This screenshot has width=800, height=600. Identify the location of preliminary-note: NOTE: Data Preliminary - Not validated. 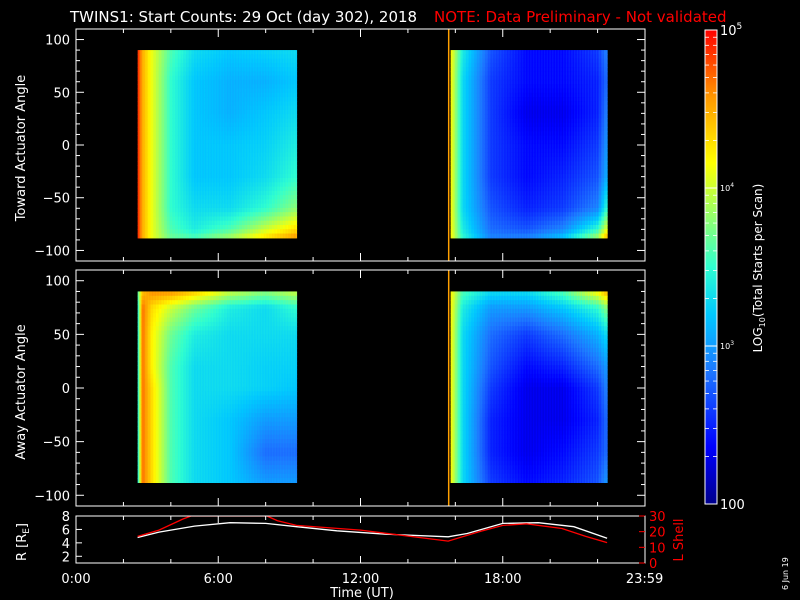
(580, 17).